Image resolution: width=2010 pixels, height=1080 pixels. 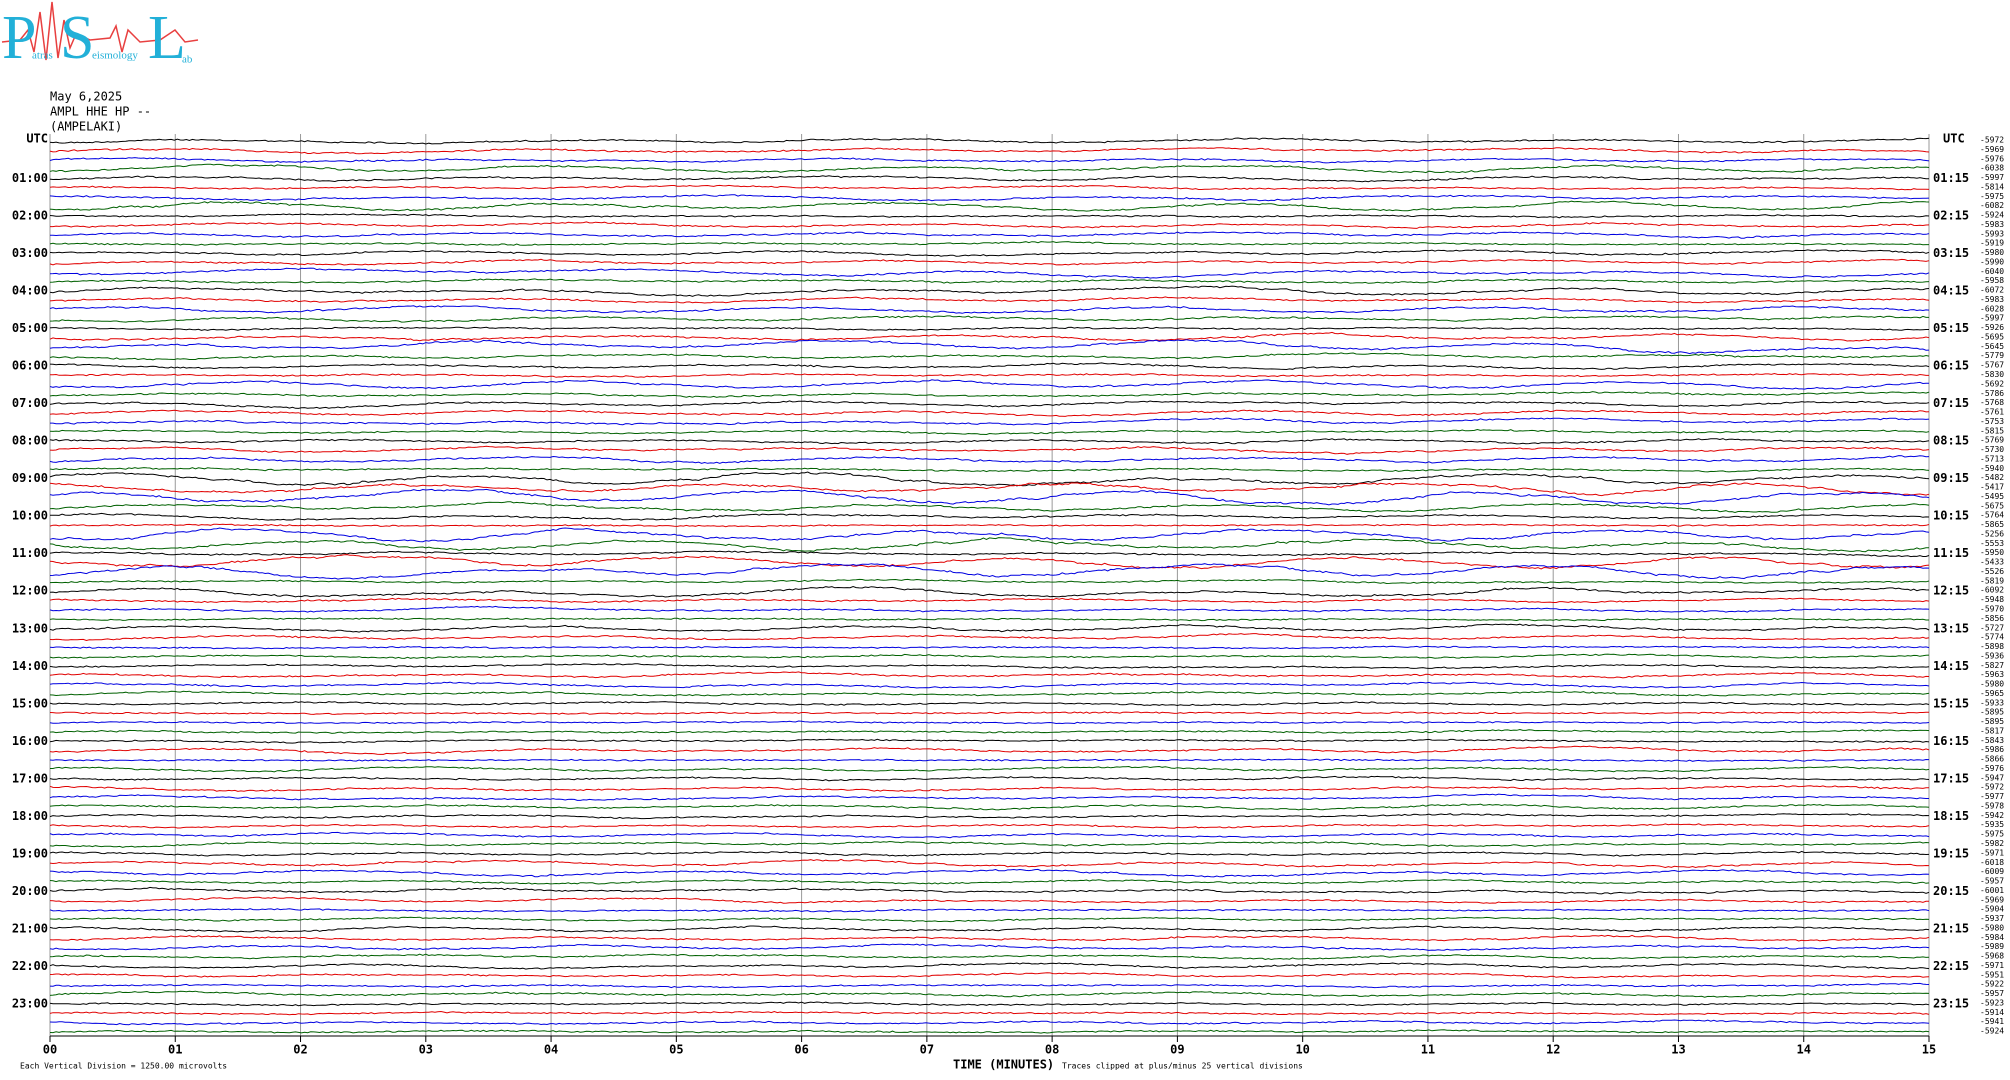 What do you see at coordinates (100, 112) in the screenshot?
I see `station: AMPL HHE HP --` at bounding box center [100, 112].